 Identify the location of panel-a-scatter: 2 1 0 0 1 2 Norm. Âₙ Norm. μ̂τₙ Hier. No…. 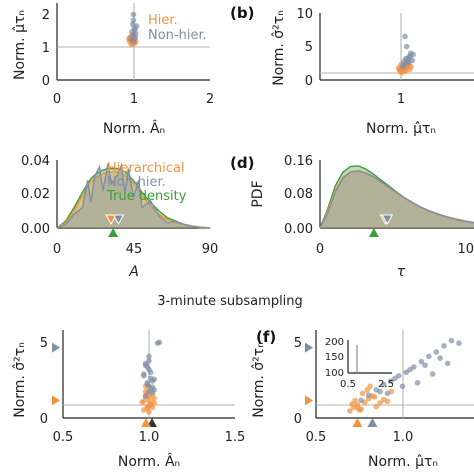
(113, 70).